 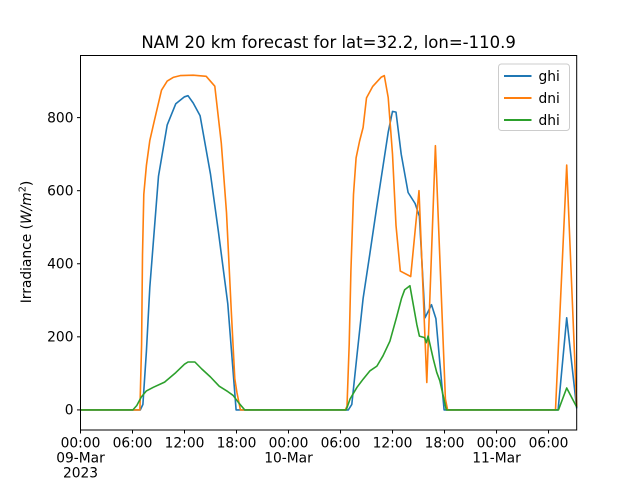 What do you see at coordinates (60, 338) in the screenshot?
I see `y-tick-label: 200` at bounding box center [60, 338].